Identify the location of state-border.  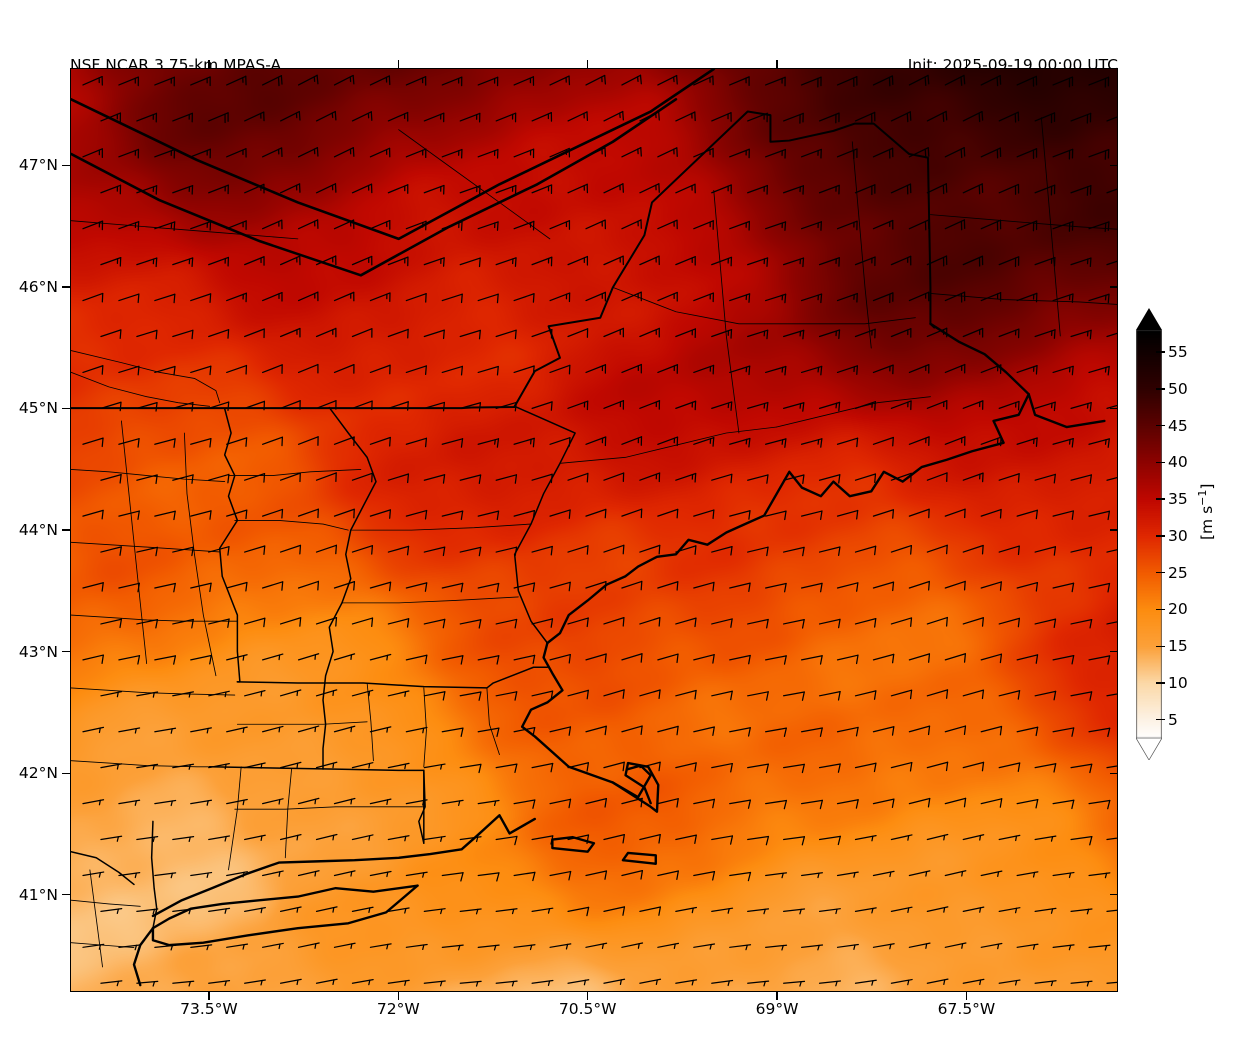
(154, 874).